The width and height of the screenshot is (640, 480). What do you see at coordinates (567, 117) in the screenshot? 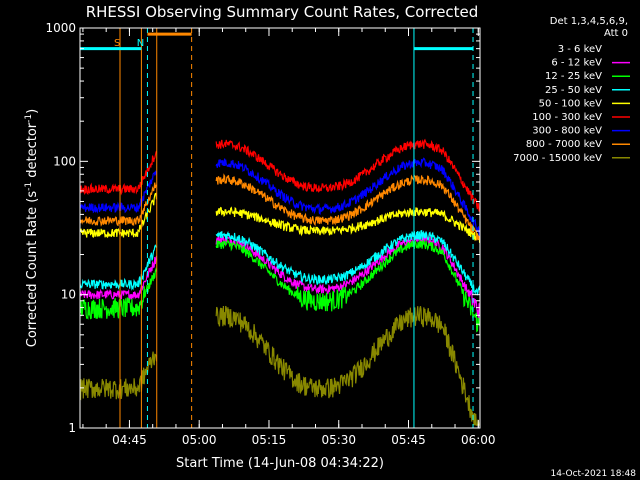
I see `legend-label-5: 100 - 300 keV` at bounding box center [567, 117].